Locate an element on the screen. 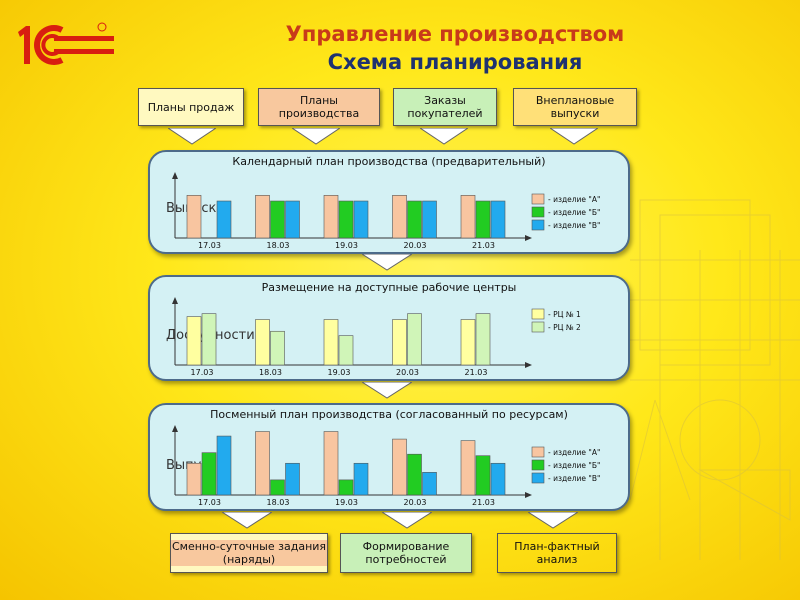 This screenshot has width=800, height=600. legend-label: - РЦ № 2 is located at coordinates (564, 327).